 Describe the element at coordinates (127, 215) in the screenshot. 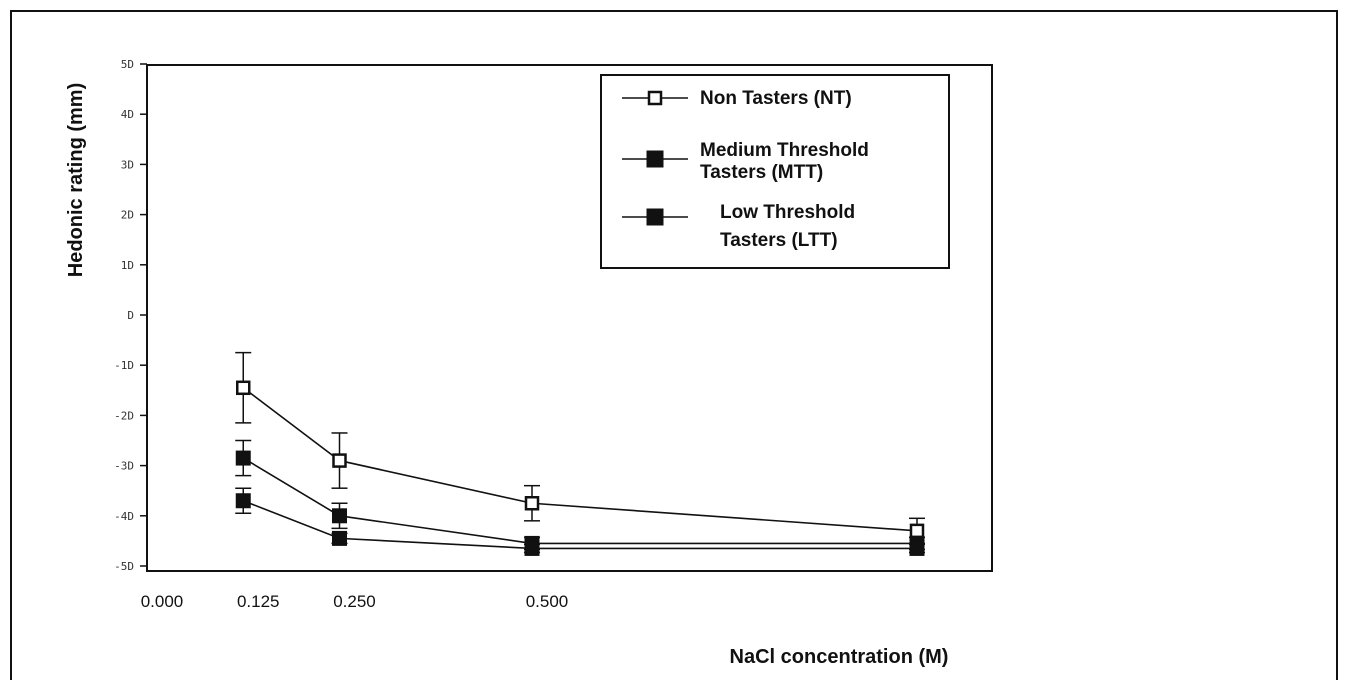

I see `y-tick-label: 2D` at that location.